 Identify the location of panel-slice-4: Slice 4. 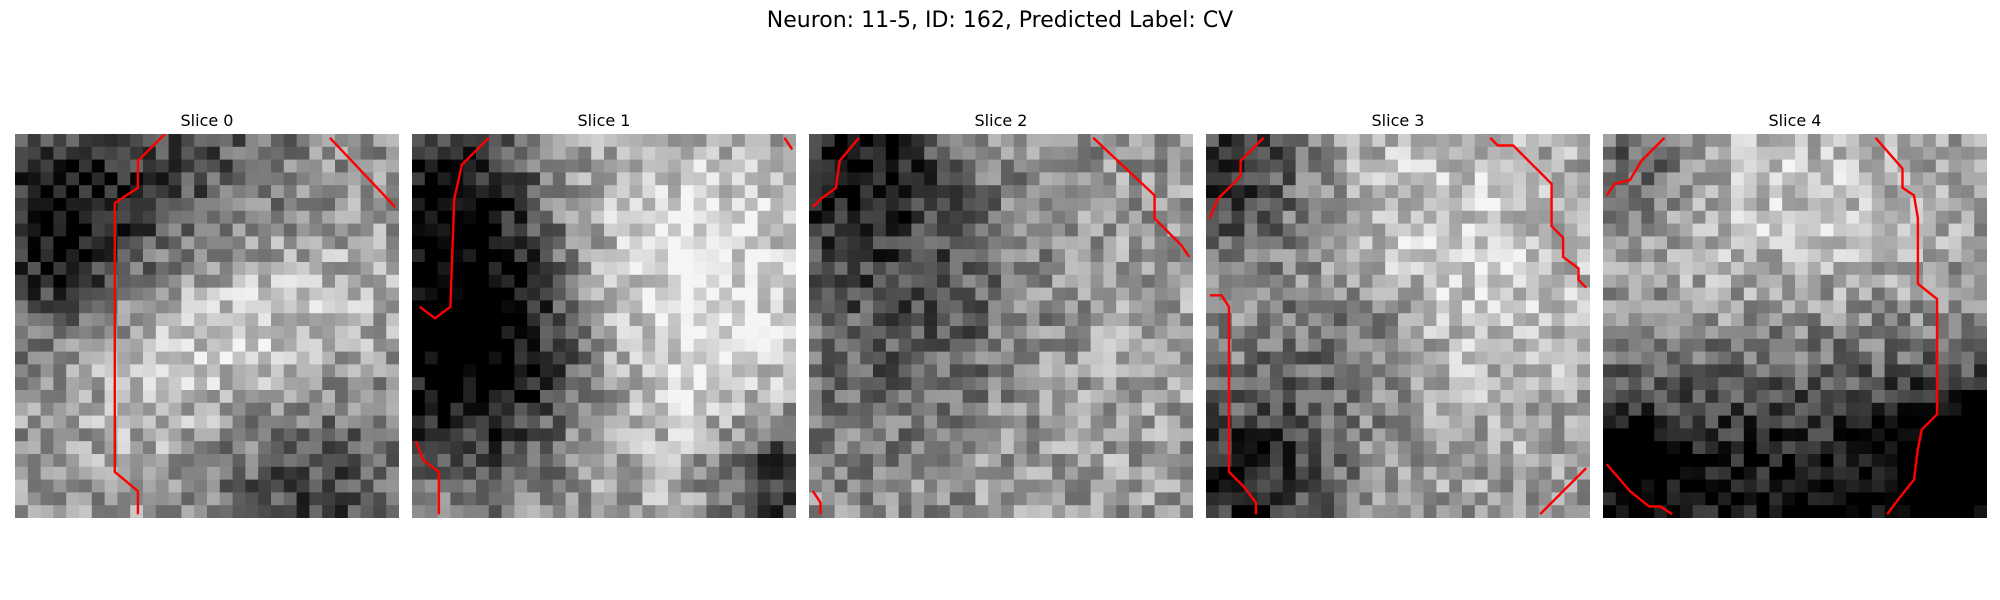
(1795, 313).